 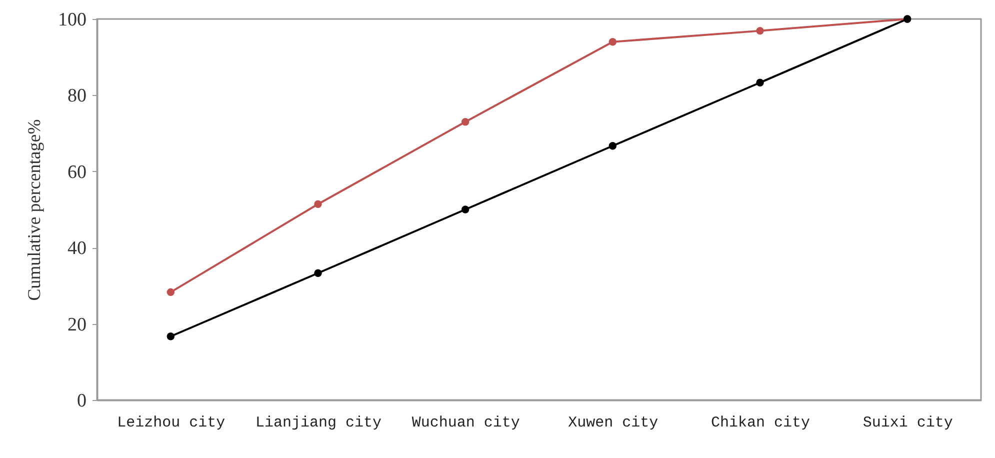 I want to click on y-tick-label: 0, so click(x=81, y=401).